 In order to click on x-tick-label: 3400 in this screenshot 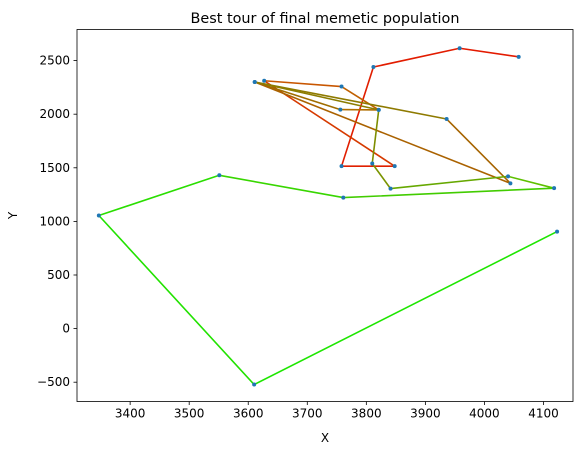, I will do `click(130, 414)`.